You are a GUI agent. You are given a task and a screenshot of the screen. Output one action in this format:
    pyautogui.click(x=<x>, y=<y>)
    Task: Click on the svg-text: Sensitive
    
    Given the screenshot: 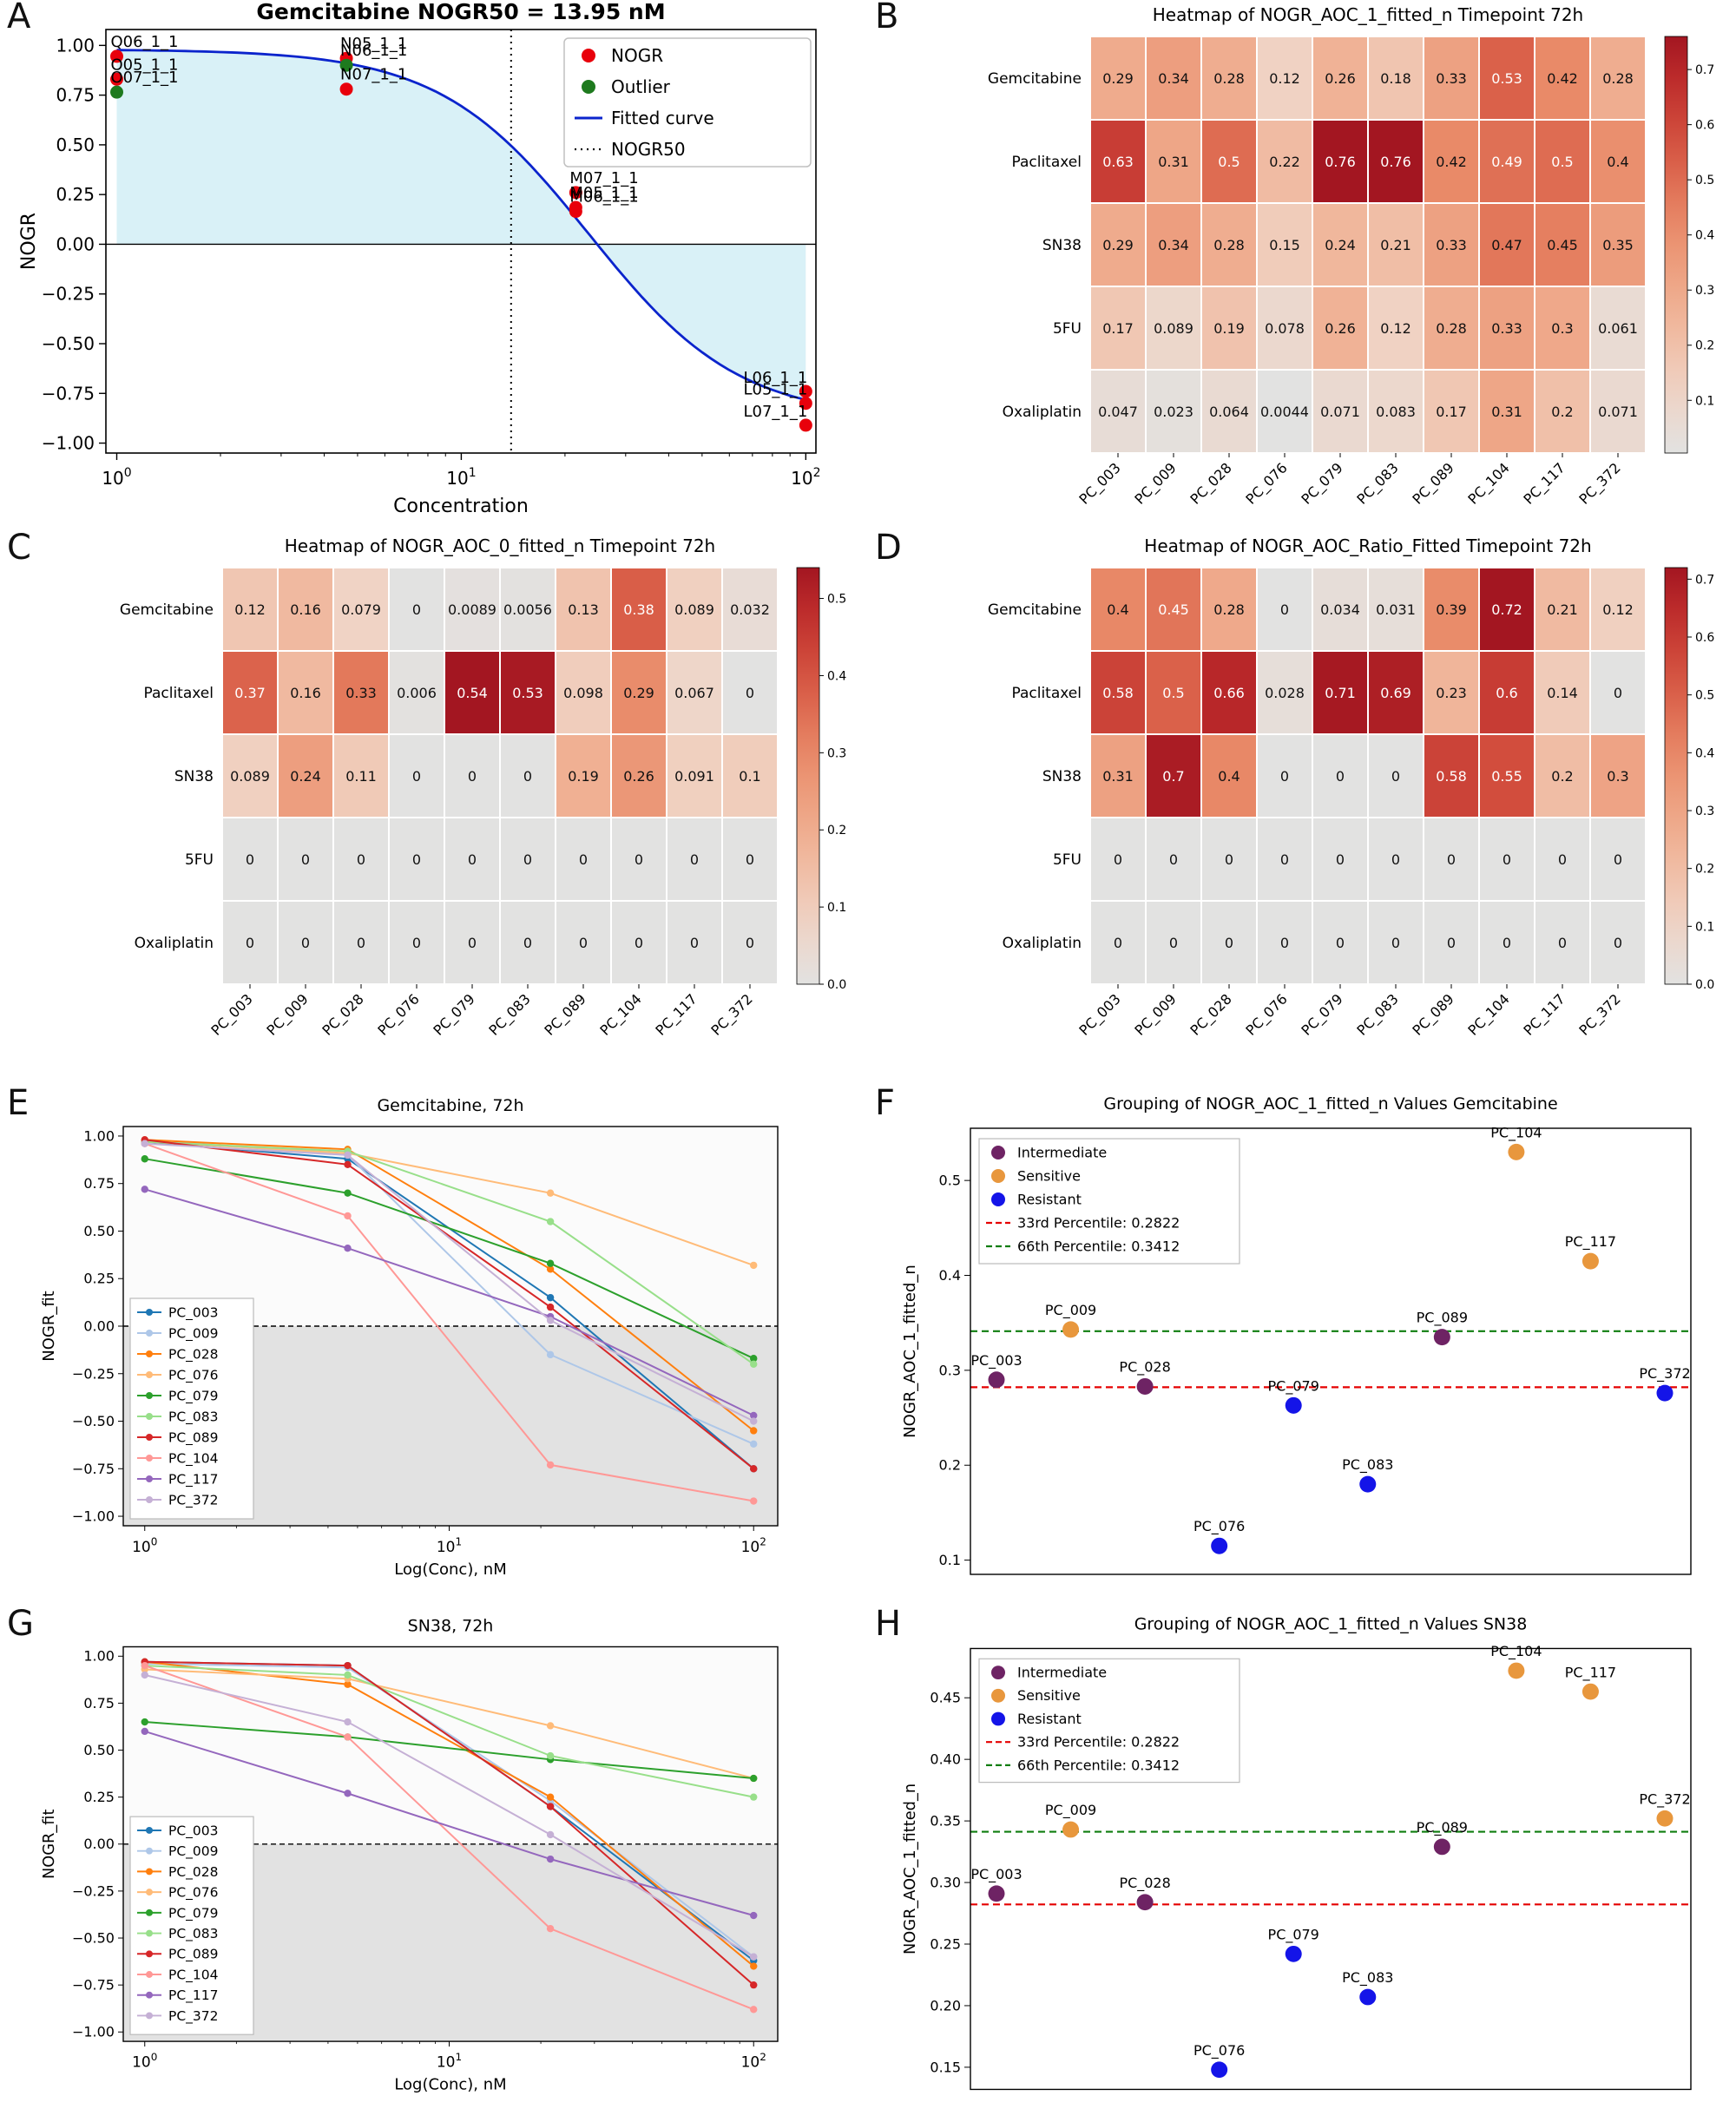 What is the action you would take?
    pyautogui.click(x=1049, y=1176)
    